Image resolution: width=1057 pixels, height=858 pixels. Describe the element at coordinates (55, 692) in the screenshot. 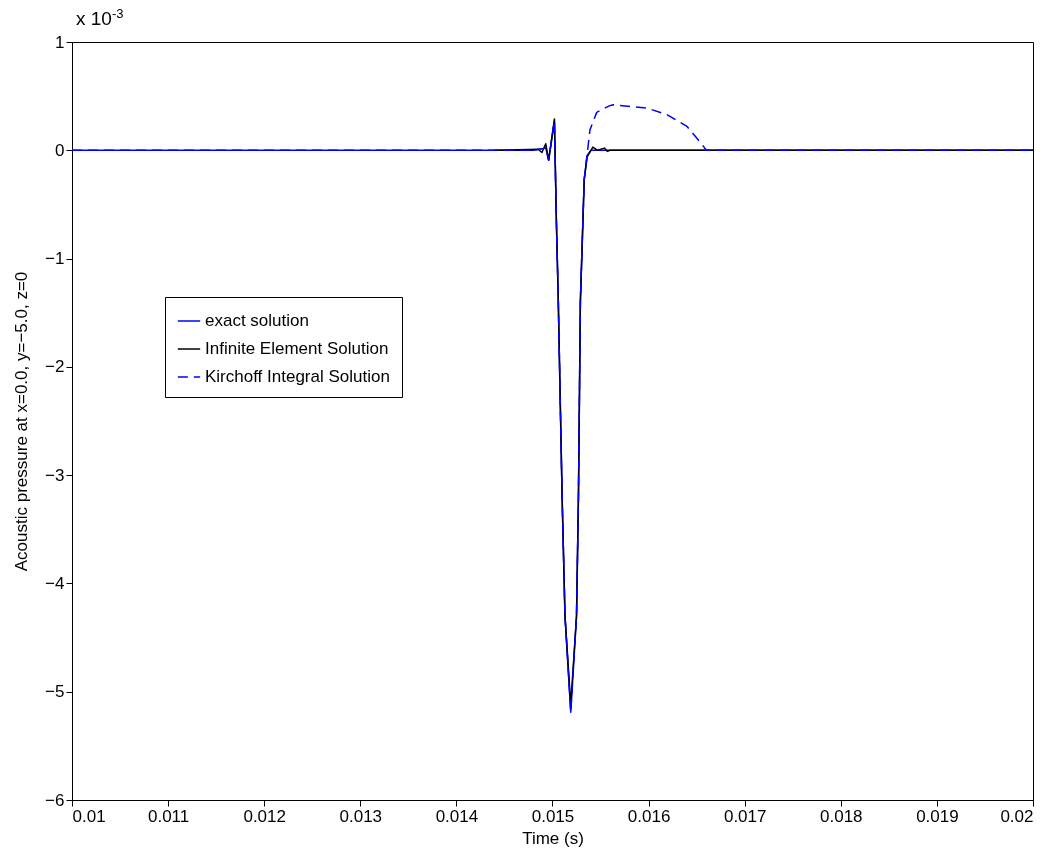

I see `y-tick-label: −5` at that location.